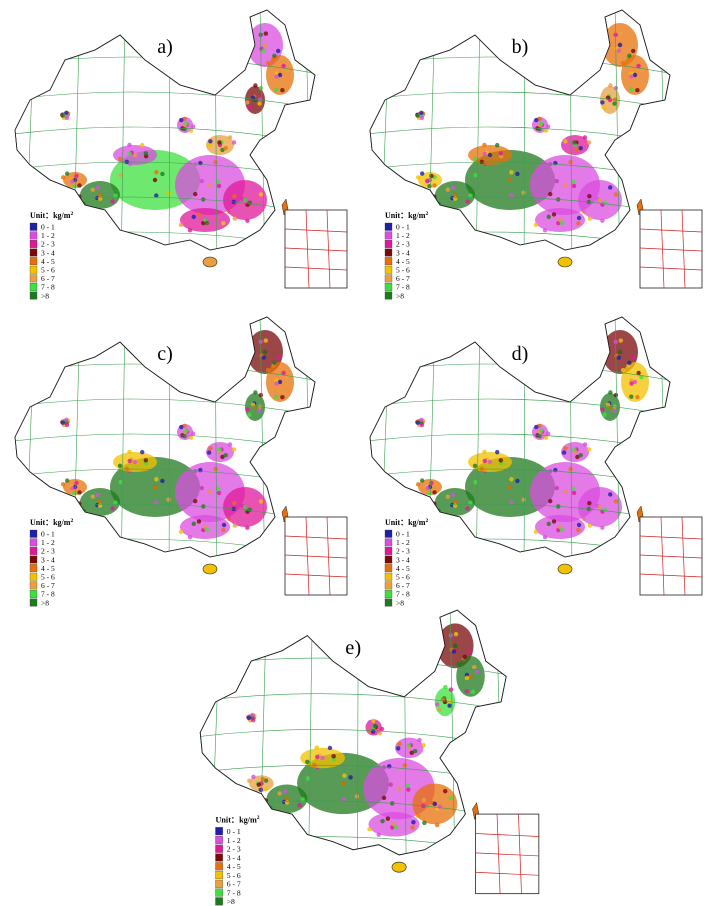  I want to click on china-outline, so click(353, 732).